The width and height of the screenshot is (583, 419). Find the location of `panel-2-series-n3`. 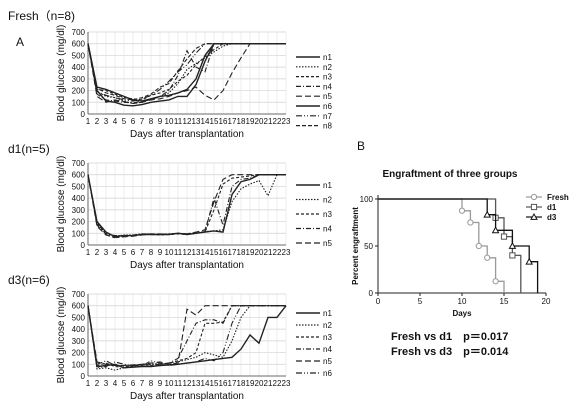

panel-2-series-n3 is located at coordinates (186, 206).